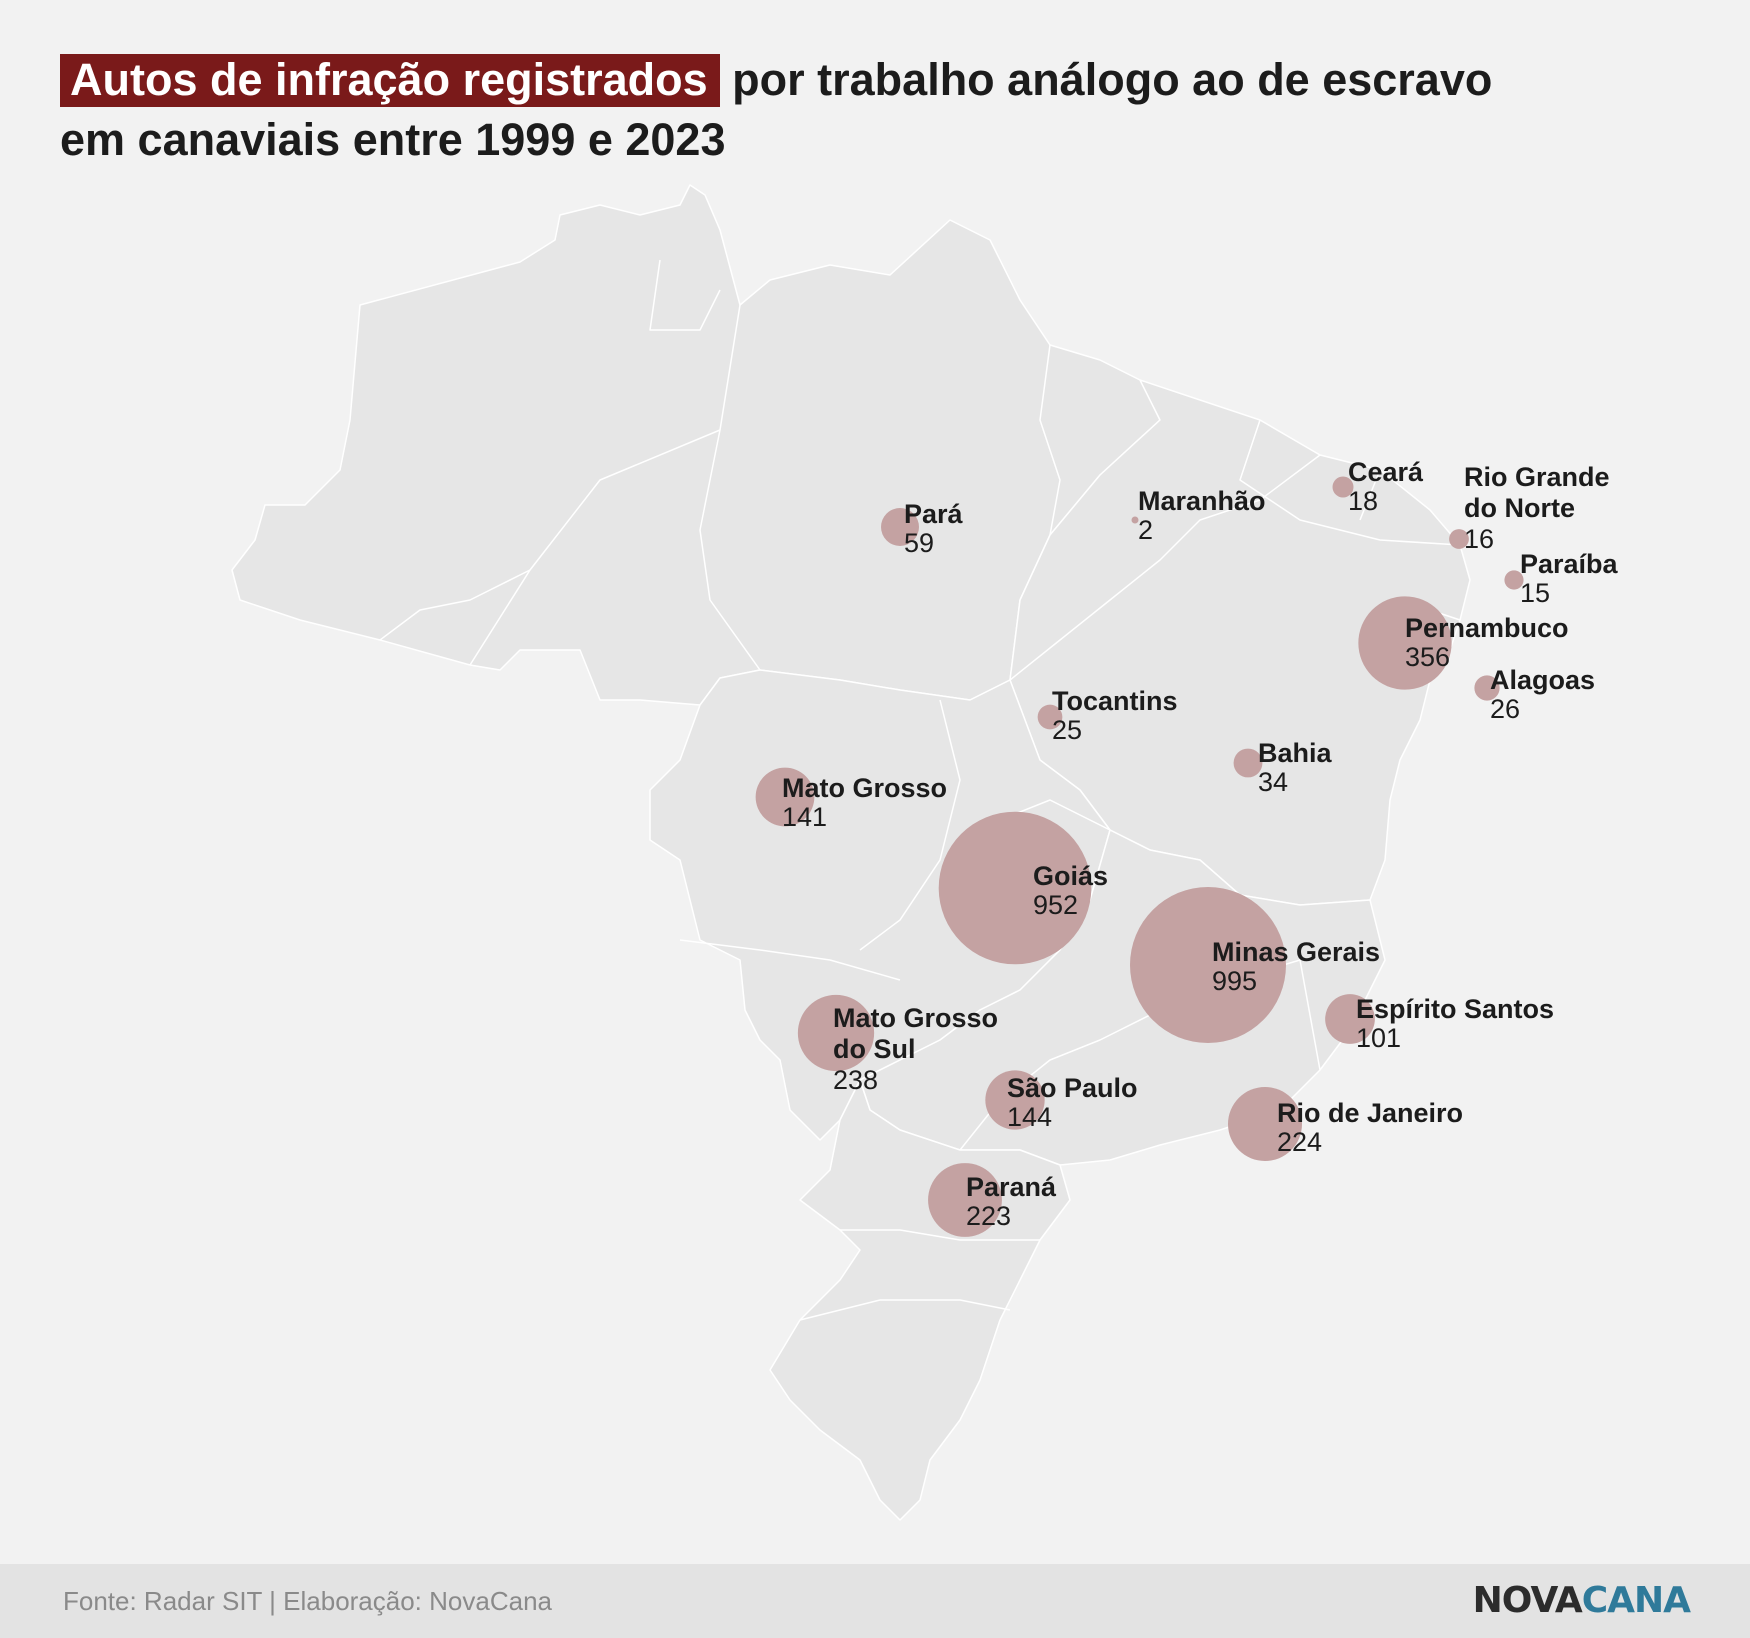 The image size is (1750, 1638). What do you see at coordinates (1070, 876) in the screenshot?
I see `label-goias: Goiás` at bounding box center [1070, 876].